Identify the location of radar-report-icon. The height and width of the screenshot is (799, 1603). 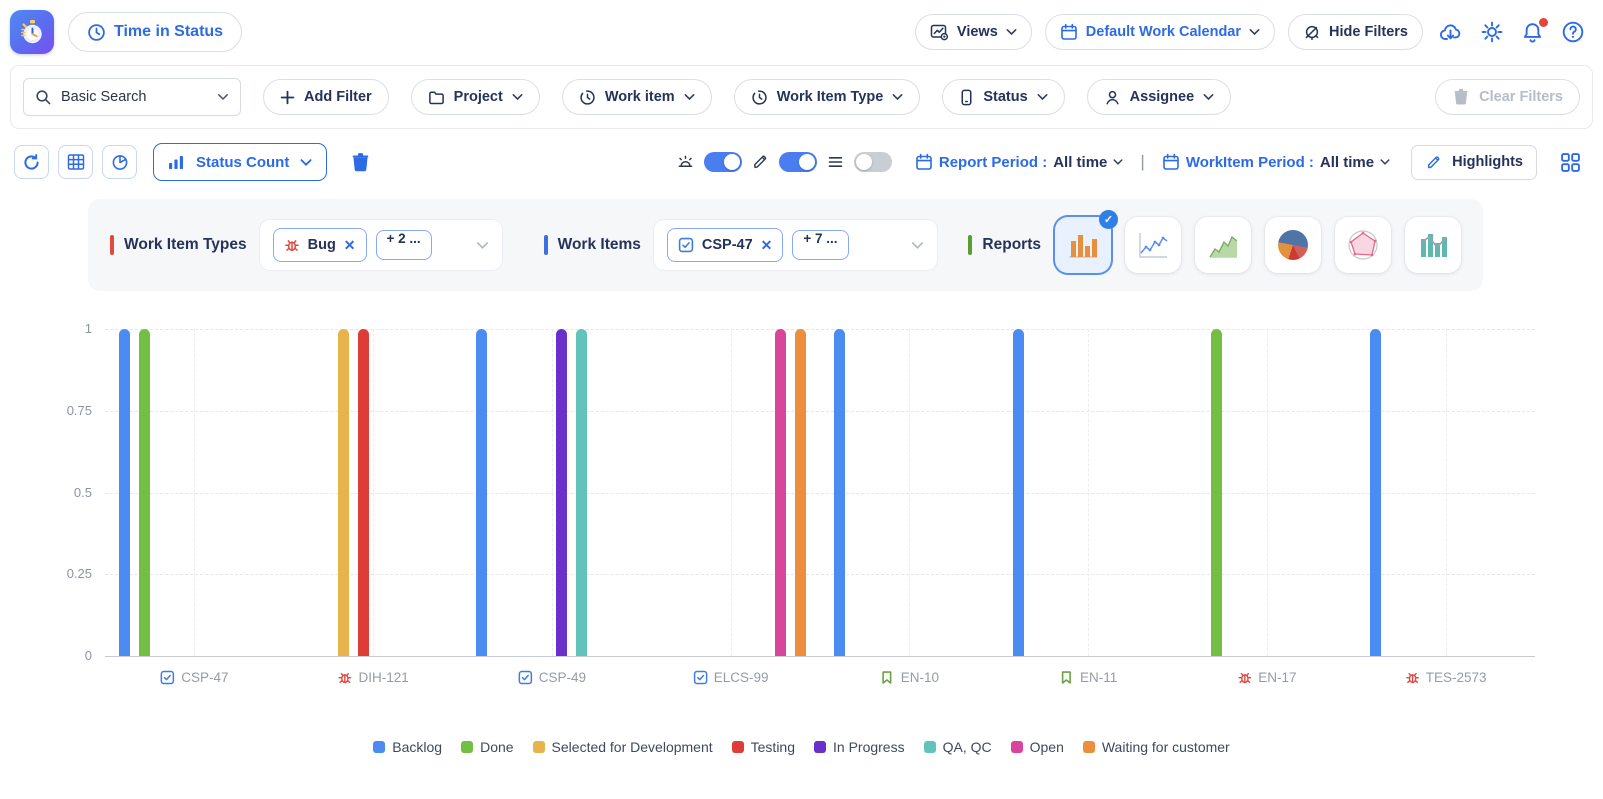
(1363, 245).